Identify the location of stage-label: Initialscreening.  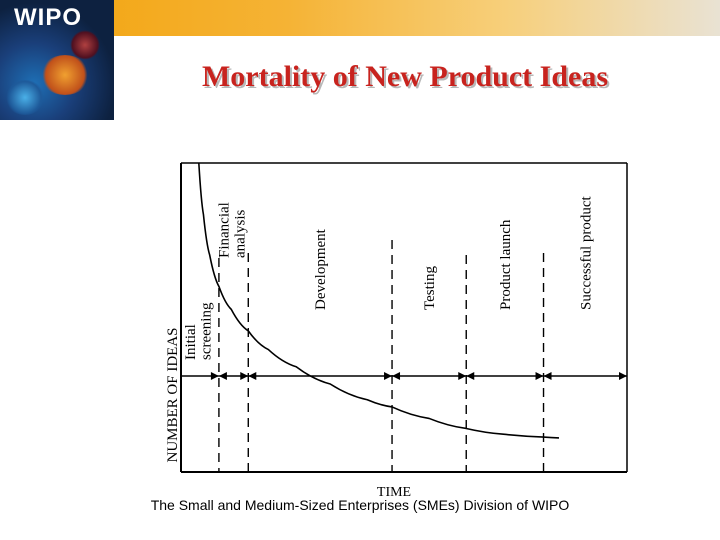
(199, 331).